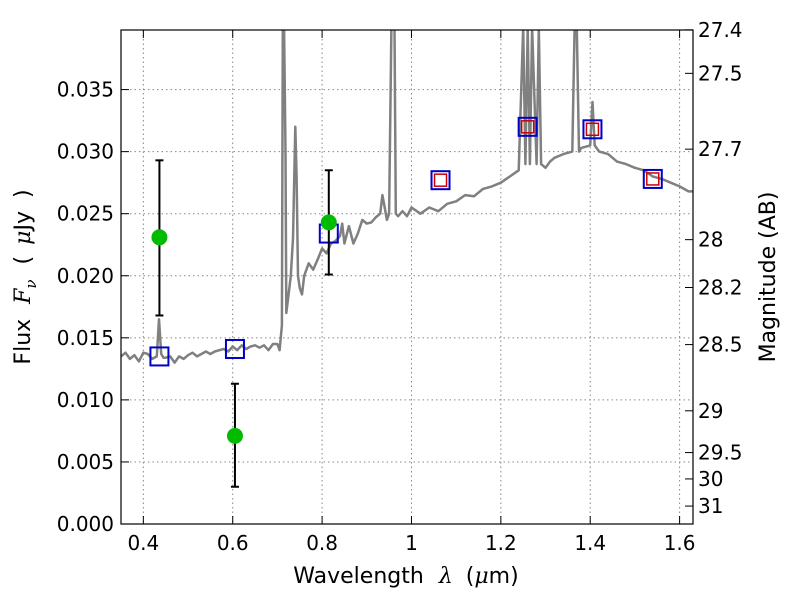 The height and width of the screenshot is (604, 800). I want to click on y-axis-label-unit-mu: μ, so click(23, 238).